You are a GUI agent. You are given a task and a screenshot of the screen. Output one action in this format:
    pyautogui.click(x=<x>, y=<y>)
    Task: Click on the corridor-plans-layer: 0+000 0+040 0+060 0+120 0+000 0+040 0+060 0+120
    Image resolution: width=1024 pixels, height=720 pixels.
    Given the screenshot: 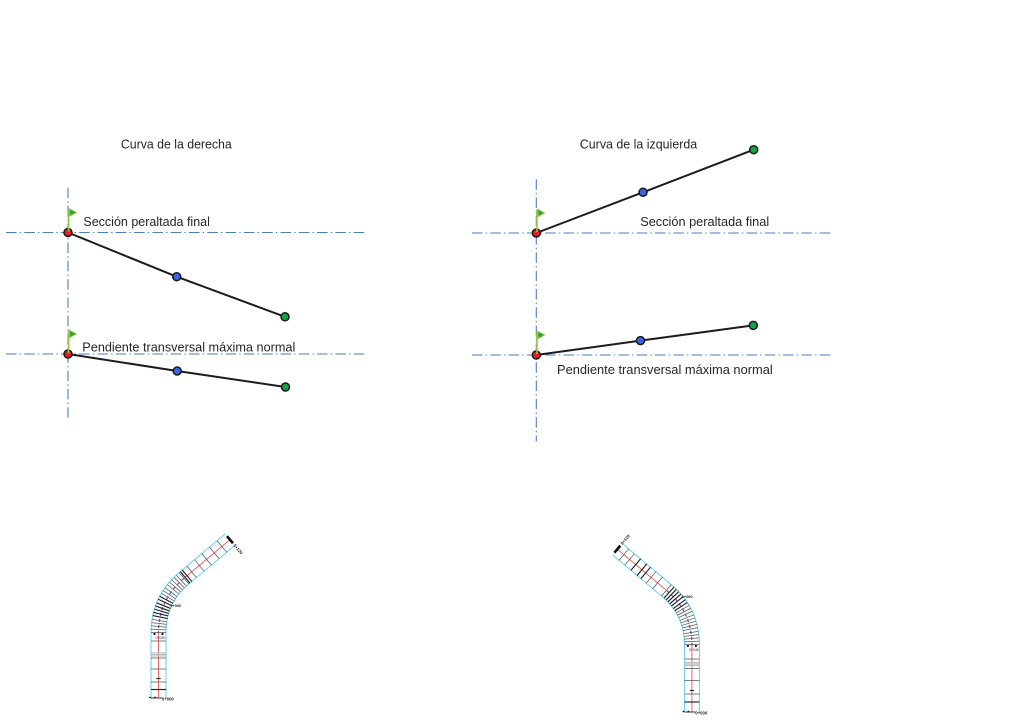 What is the action you would take?
    pyautogui.click(x=428, y=624)
    